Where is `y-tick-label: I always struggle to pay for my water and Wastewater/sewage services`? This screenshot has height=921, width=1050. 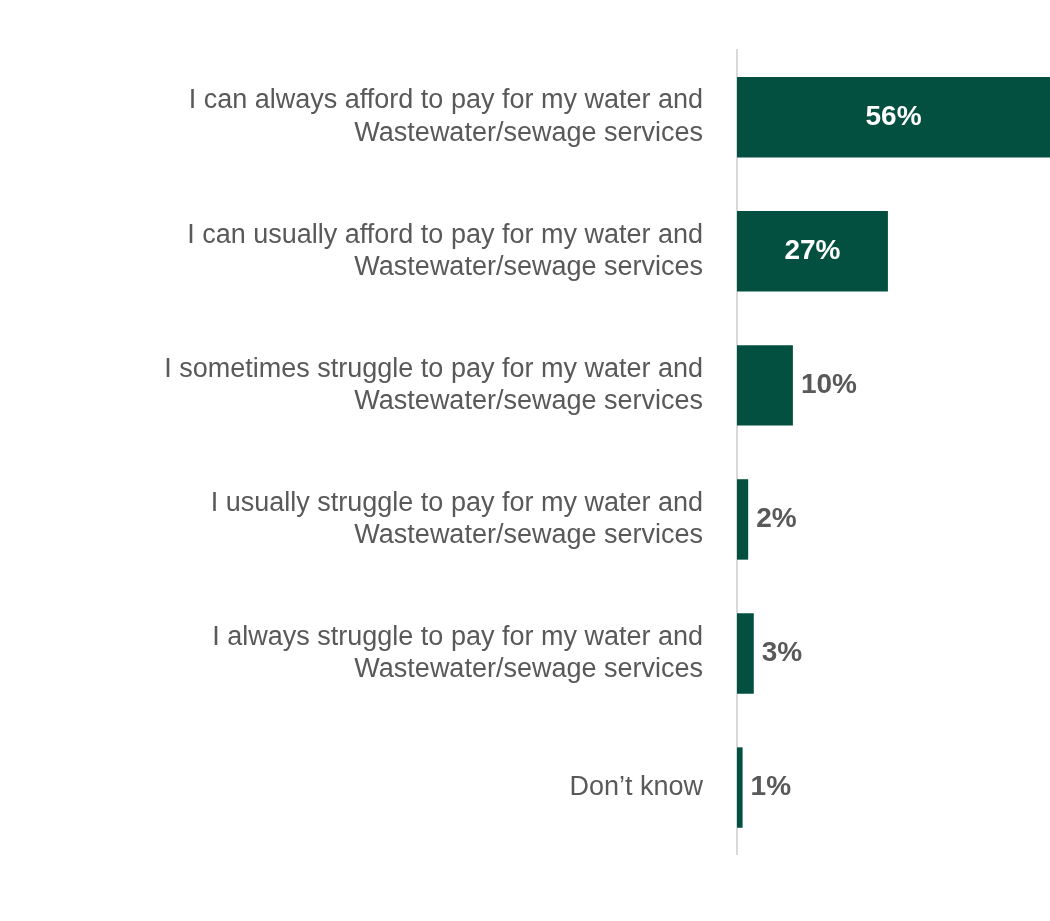 y-tick-label: I always struggle to pay for my water and Wastewater/sewage services is located at coordinates (457, 652).